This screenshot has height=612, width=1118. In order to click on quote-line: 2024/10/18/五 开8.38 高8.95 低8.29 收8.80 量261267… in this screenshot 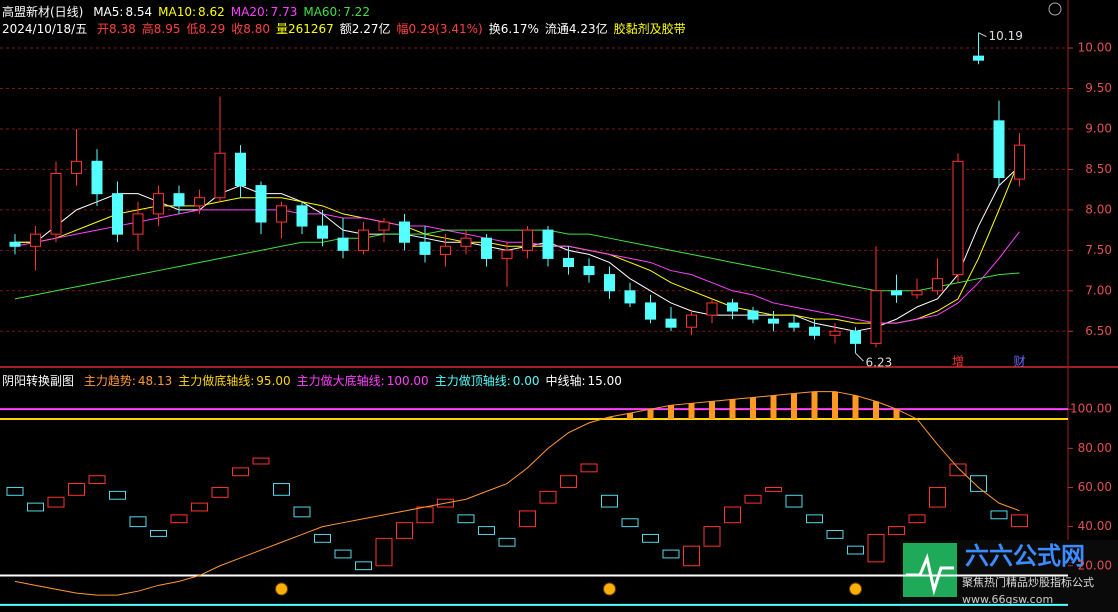, I will do `click(347, 28)`.